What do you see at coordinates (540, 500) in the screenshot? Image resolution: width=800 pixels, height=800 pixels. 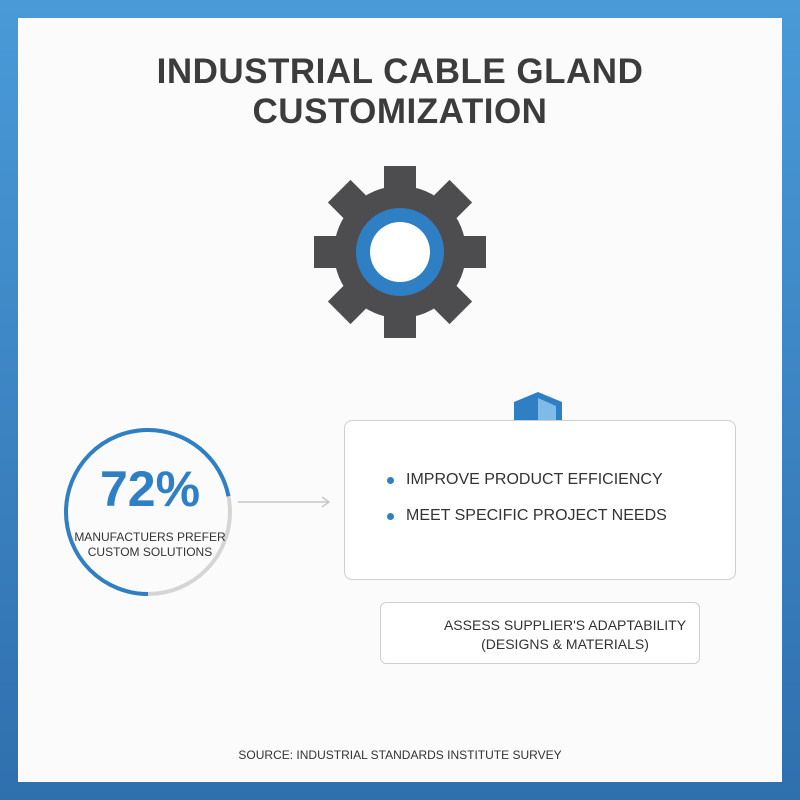 I see `benefits-box` at bounding box center [540, 500].